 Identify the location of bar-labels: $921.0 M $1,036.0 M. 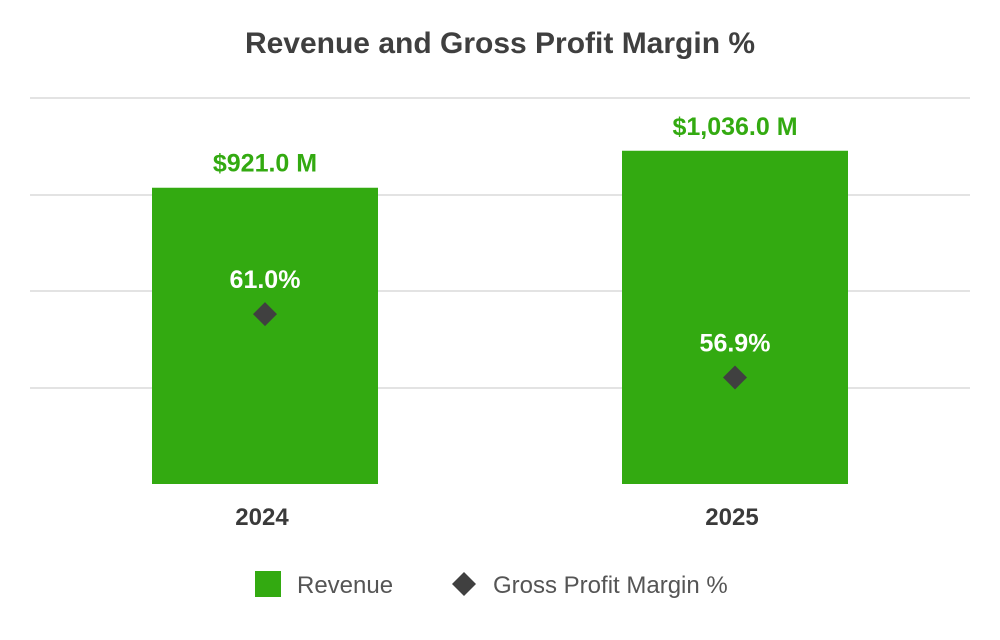
(505, 145).